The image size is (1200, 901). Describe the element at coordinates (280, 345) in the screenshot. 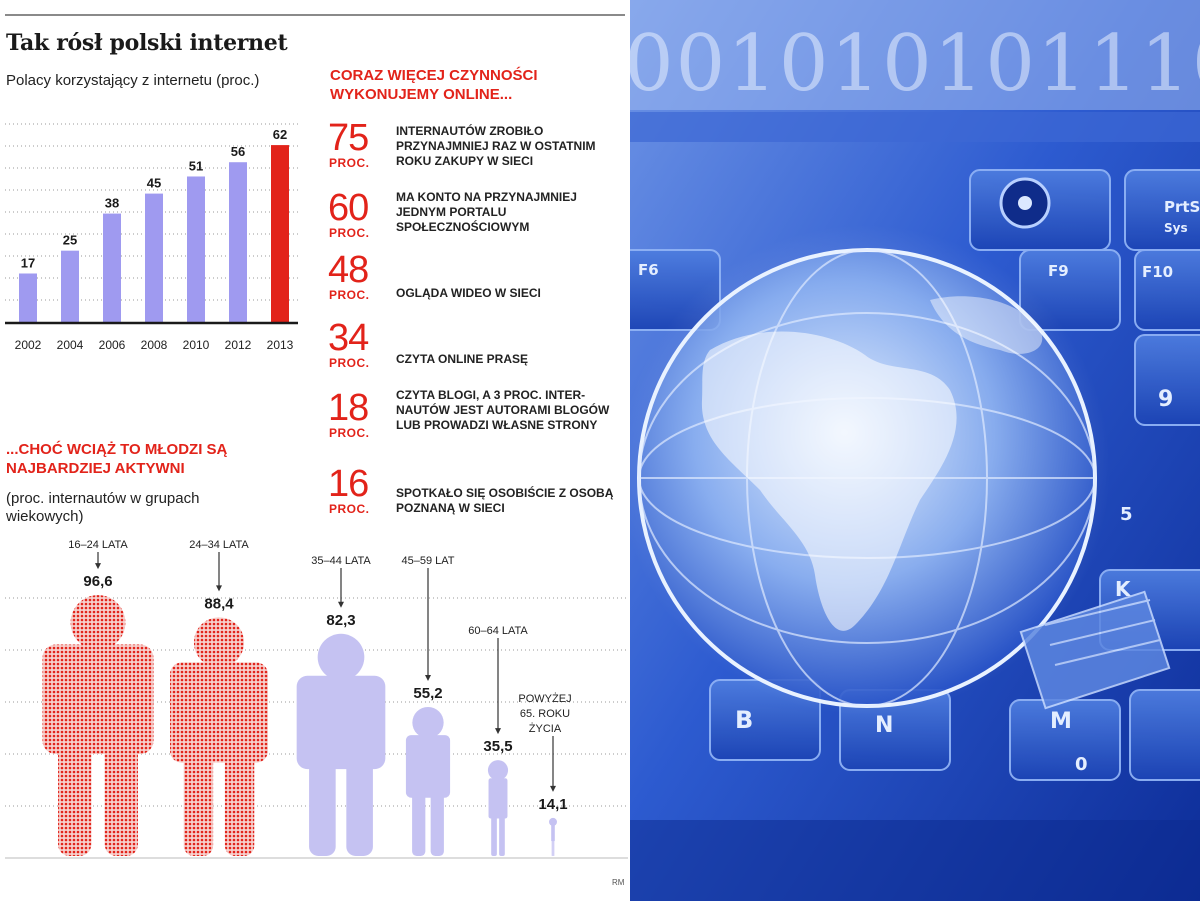

I see `x-tick-label: 2013` at that location.